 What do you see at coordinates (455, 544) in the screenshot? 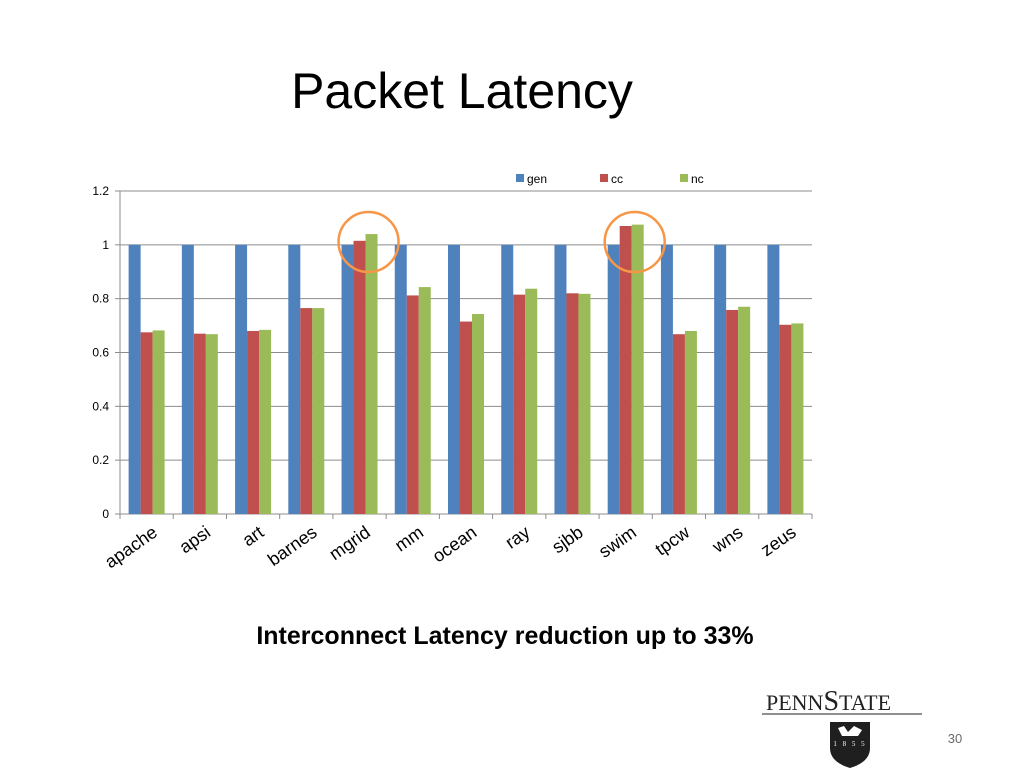
I see `x-tick-label-ocean: ocean` at bounding box center [455, 544].